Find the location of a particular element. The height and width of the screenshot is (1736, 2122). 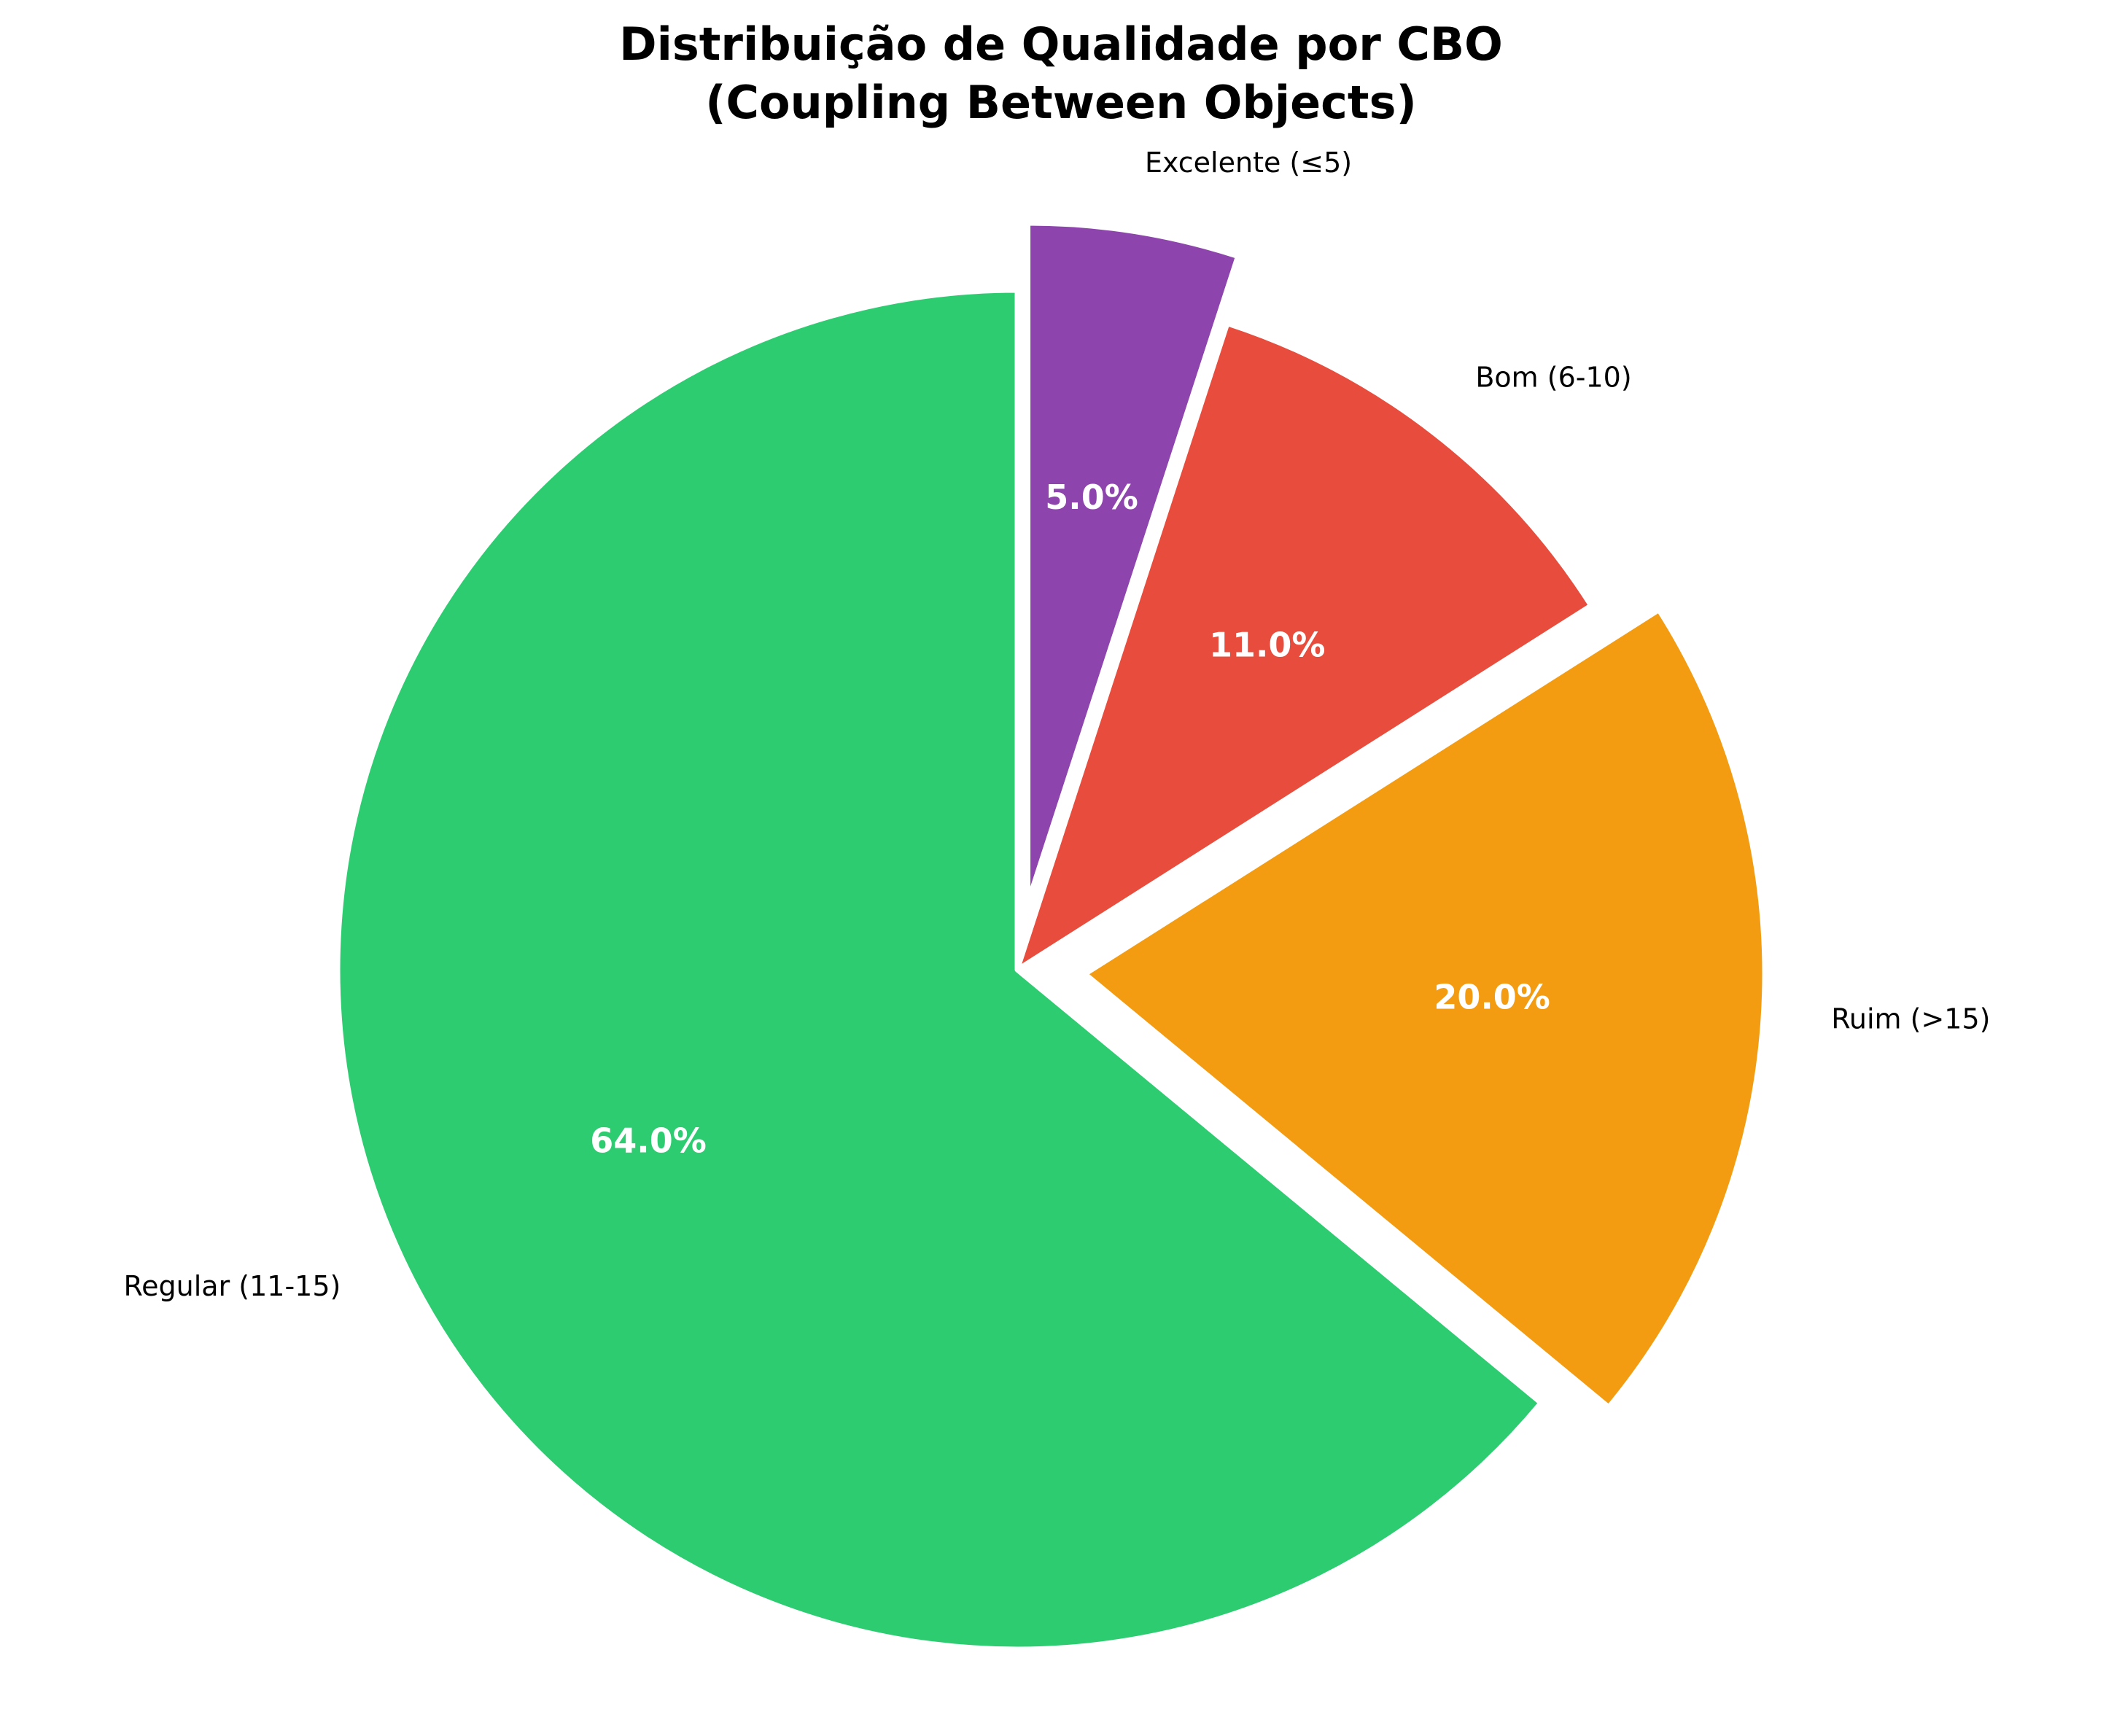

slice-label-bom-6-10: Bom (6-10) is located at coordinates (1553, 377).